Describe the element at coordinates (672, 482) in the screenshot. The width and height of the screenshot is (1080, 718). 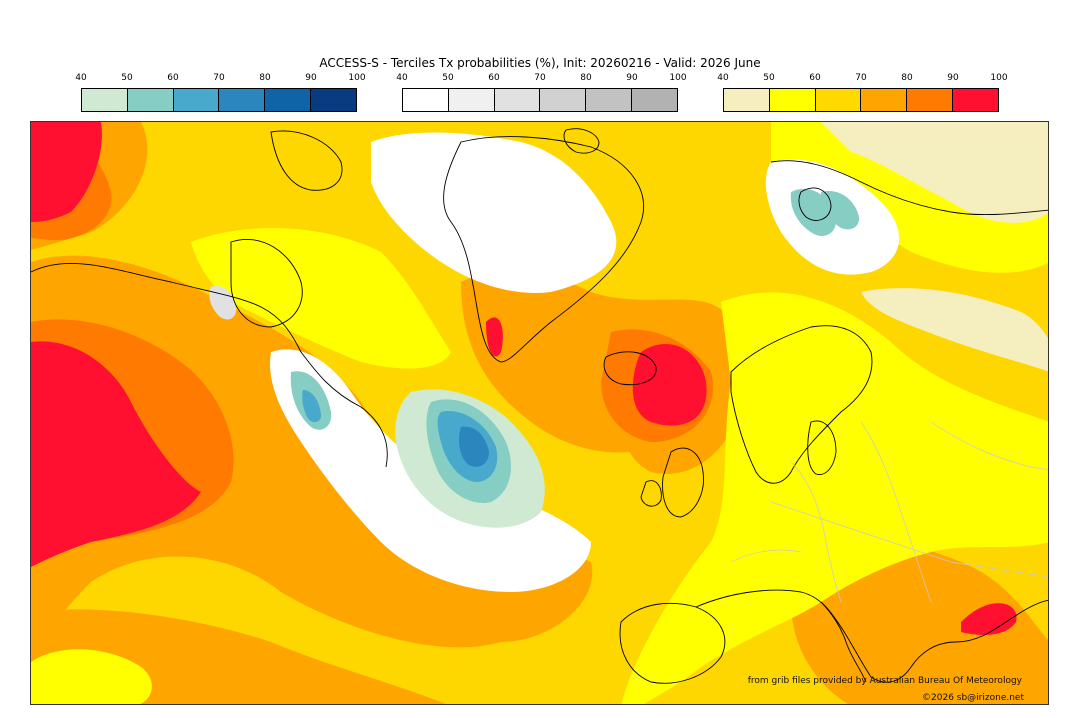
I see `coastline-british-isles` at that location.